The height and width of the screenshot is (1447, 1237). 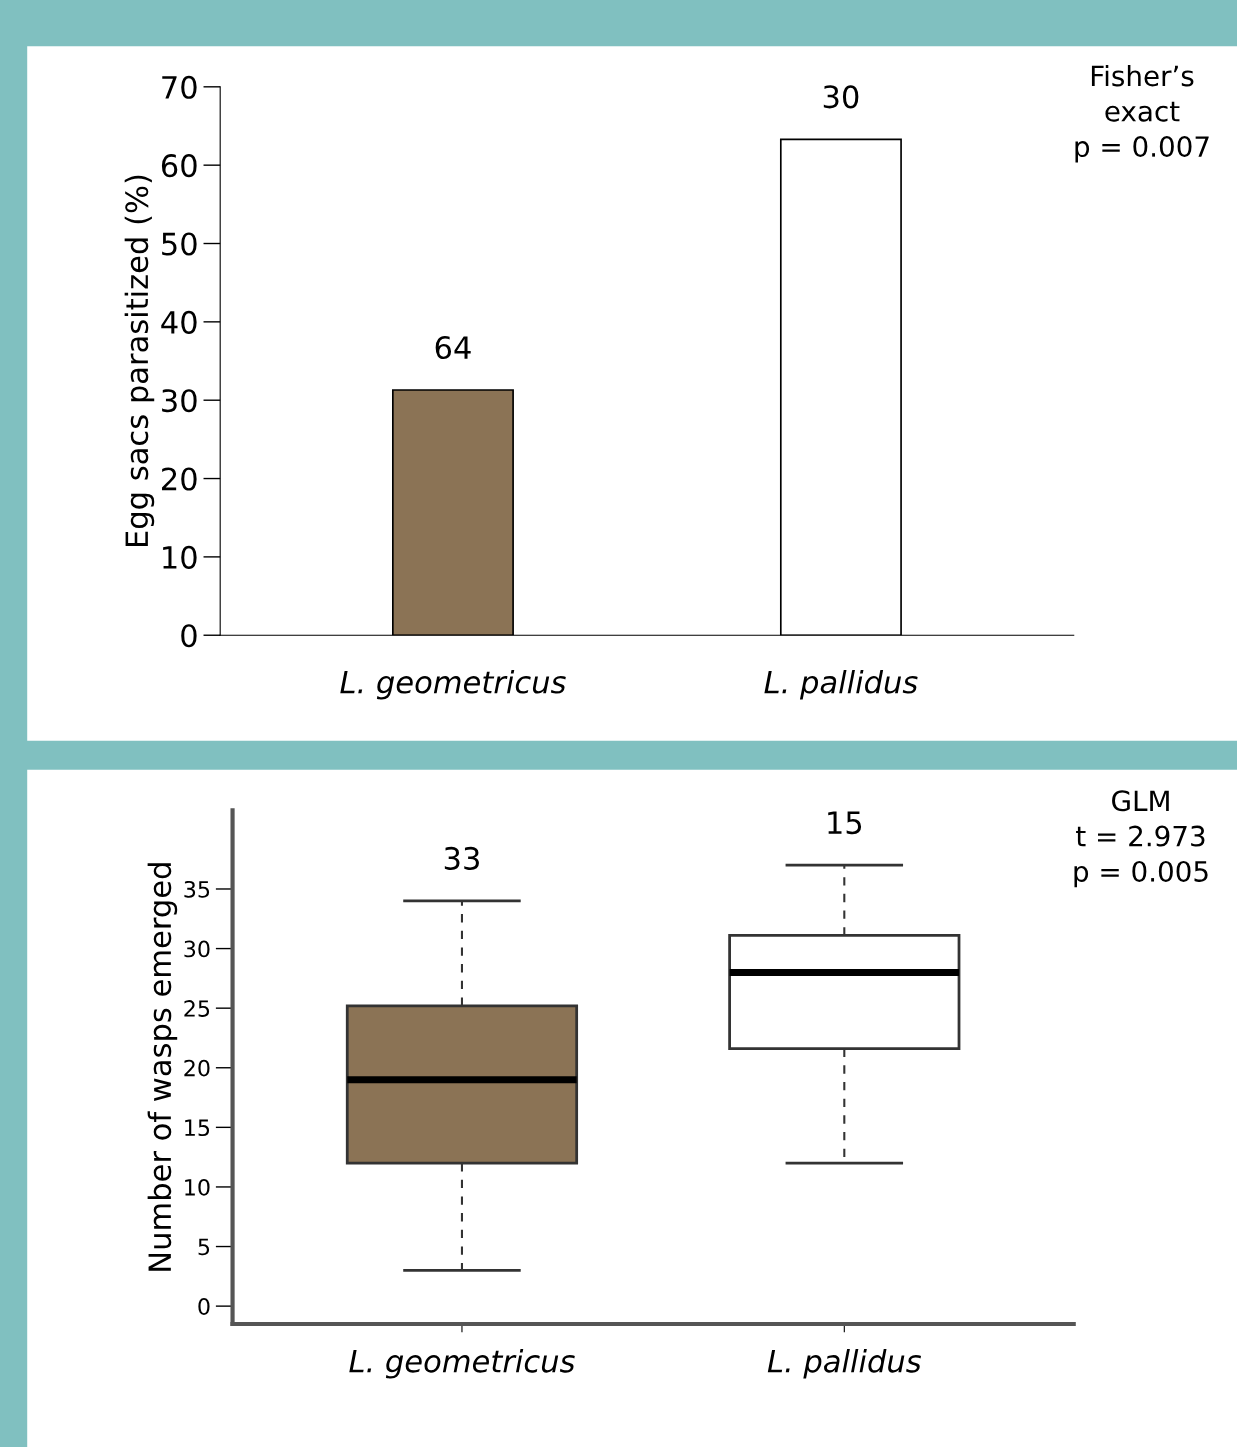 I want to click on y-tick-label: 5, so click(x=204, y=1247).